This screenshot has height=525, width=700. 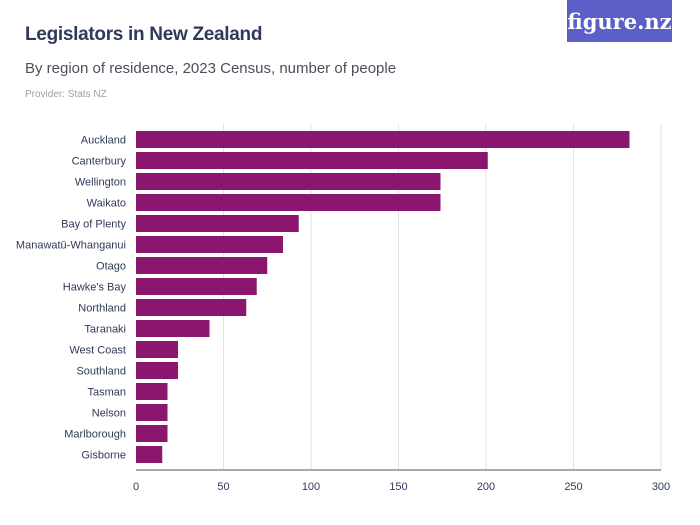 What do you see at coordinates (144, 34) in the screenshot?
I see `page-title: Legislators in New Zealand` at bounding box center [144, 34].